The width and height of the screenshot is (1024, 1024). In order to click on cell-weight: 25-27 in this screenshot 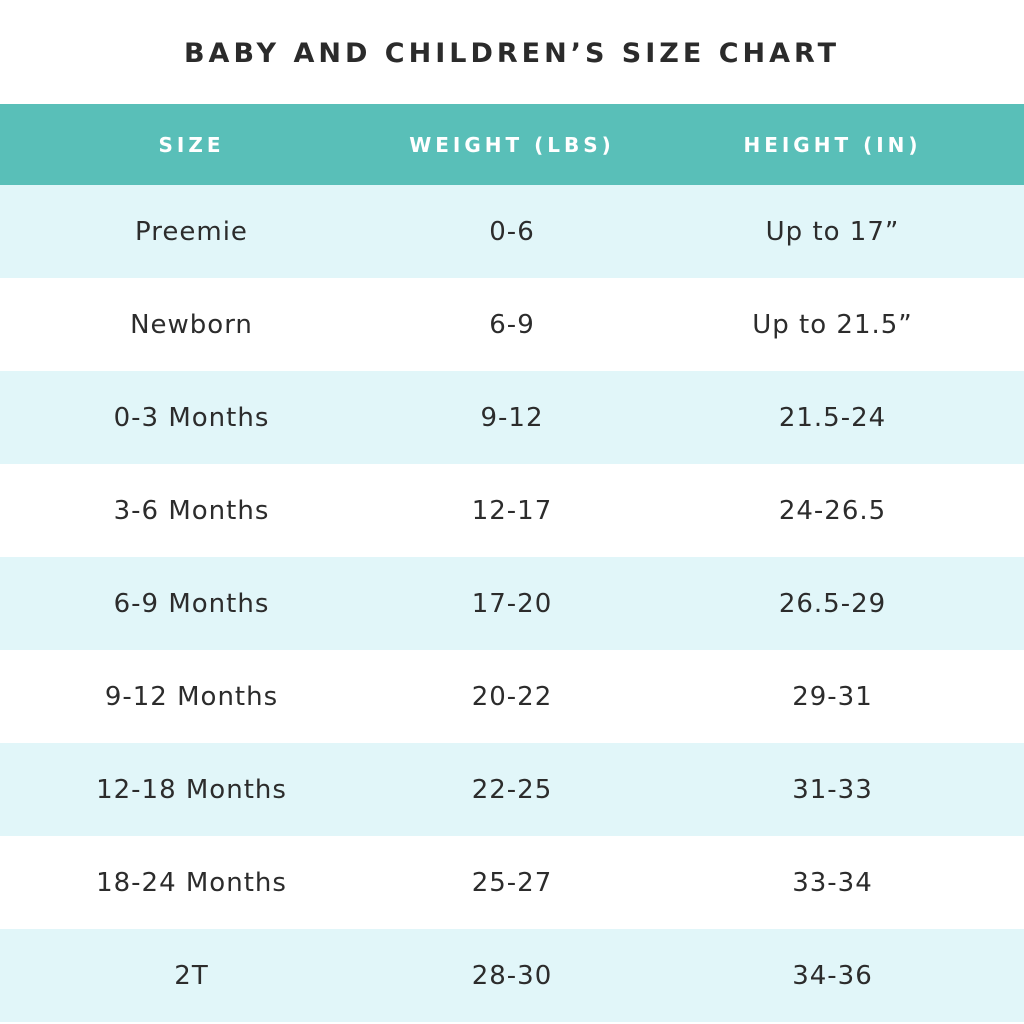, I will do `click(512, 882)`.